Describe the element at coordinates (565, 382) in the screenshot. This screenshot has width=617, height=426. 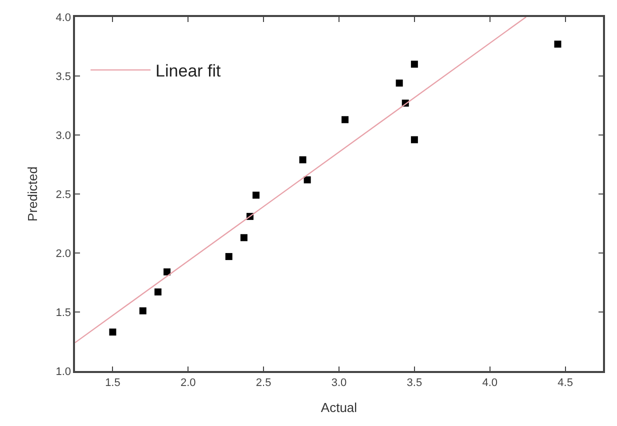
I see `x-tick-label: 4.5` at that location.